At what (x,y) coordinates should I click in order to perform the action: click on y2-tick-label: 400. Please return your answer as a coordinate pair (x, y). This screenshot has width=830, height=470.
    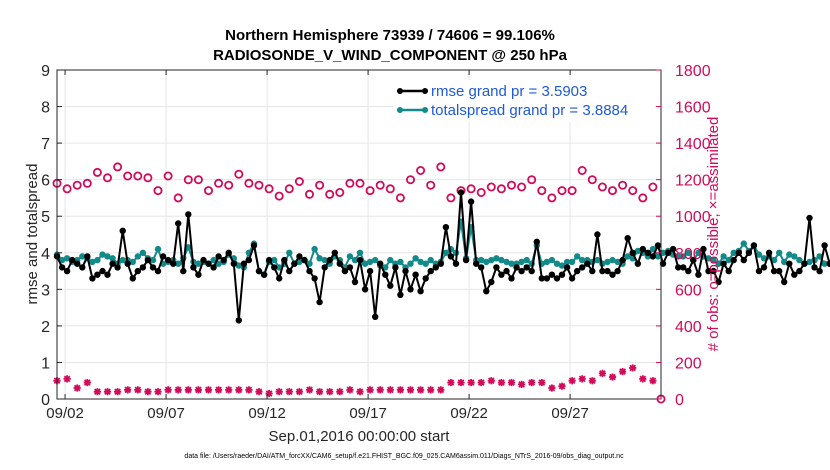
    Looking at the image, I should click on (688, 327).